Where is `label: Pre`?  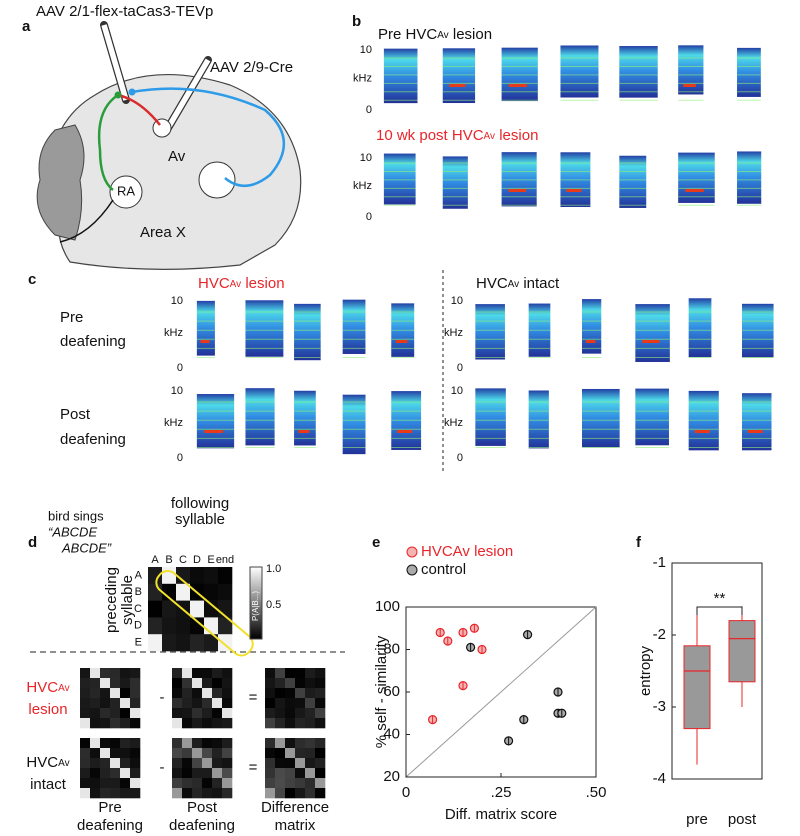 label: Pre is located at coordinates (109, 807).